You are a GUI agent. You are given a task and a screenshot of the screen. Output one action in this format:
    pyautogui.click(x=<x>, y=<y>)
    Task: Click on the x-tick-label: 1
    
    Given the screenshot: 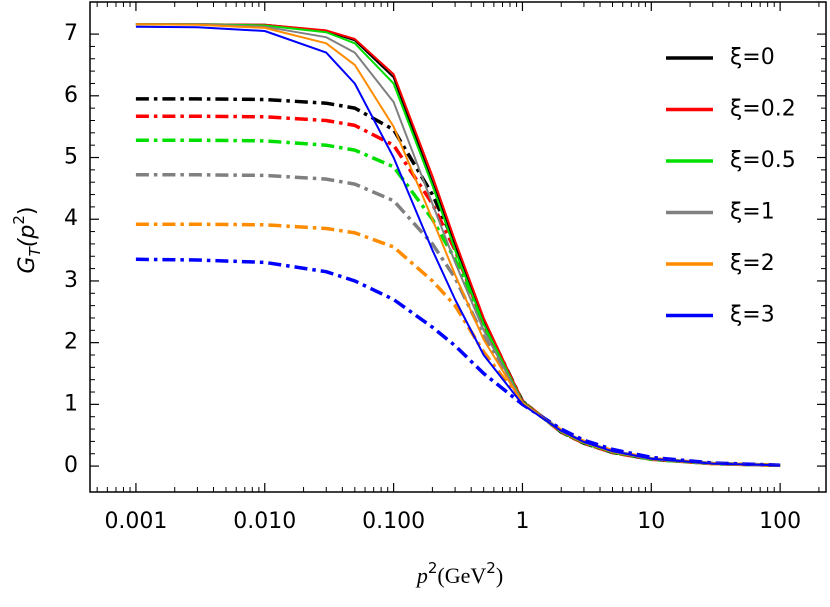 What is the action you would take?
    pyautogui.click(x=522, y=521)
    